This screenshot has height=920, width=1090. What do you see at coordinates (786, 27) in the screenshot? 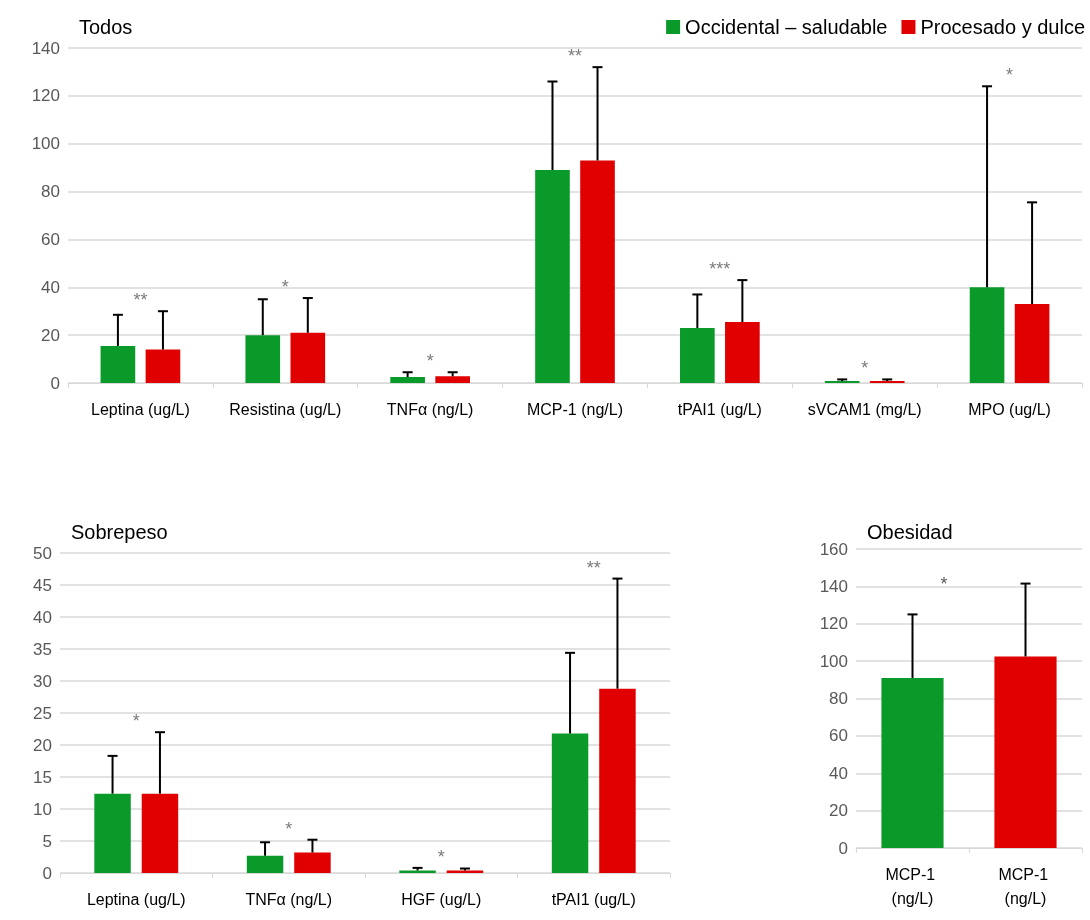
I see `legend-label: Occidental – saludable` at bounding box center [786, 27].